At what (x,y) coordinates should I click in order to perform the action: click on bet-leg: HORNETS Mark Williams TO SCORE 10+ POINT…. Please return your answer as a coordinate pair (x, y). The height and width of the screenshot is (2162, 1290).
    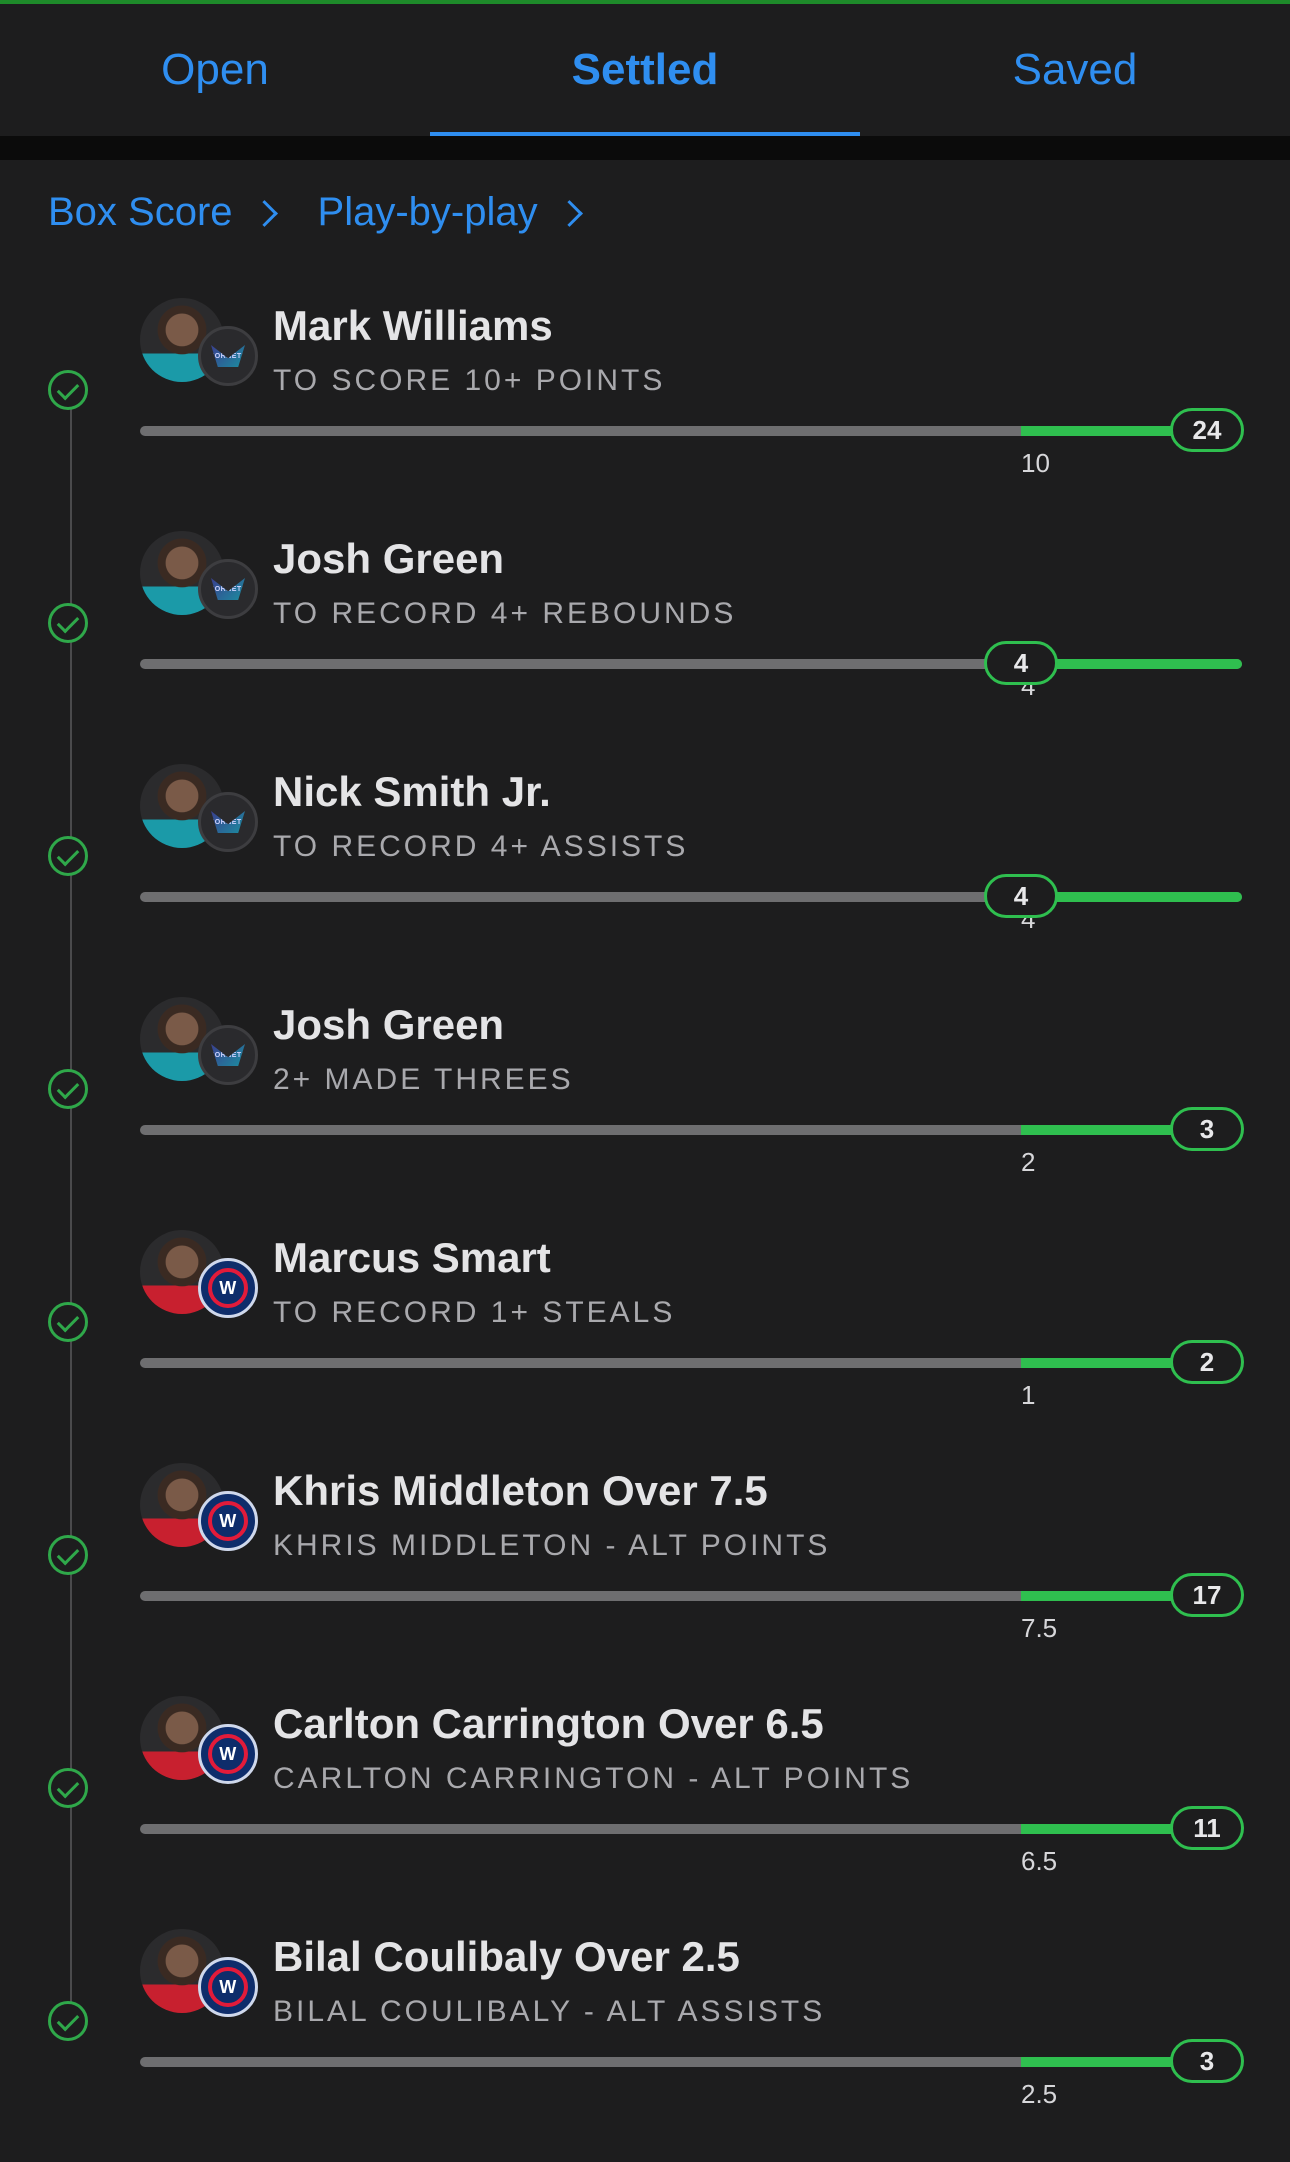
    Looking at the image, I should click on (645, 414).